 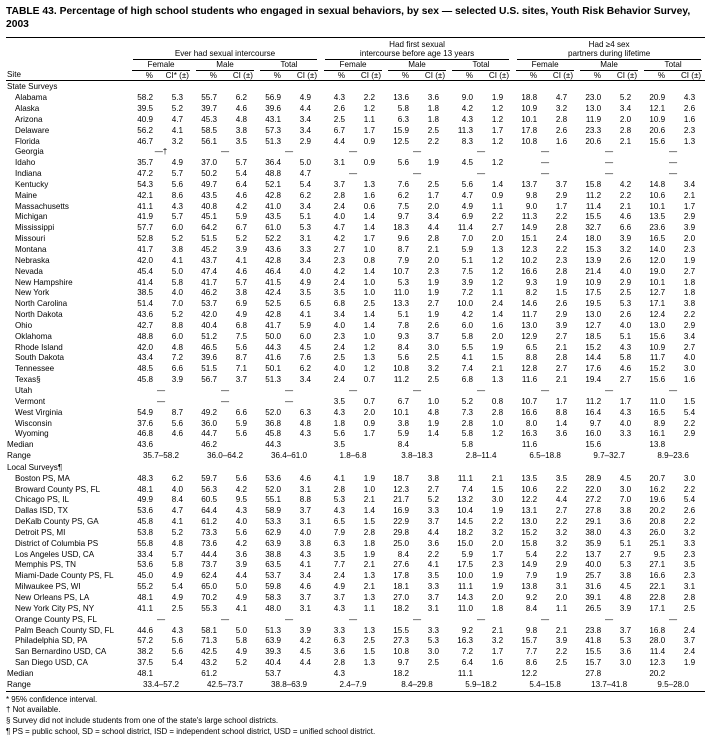 What do you see at coordinates (625, 260) in the screenshot?
I see `ci-value: 2.6` at bounding box center [625, 260].